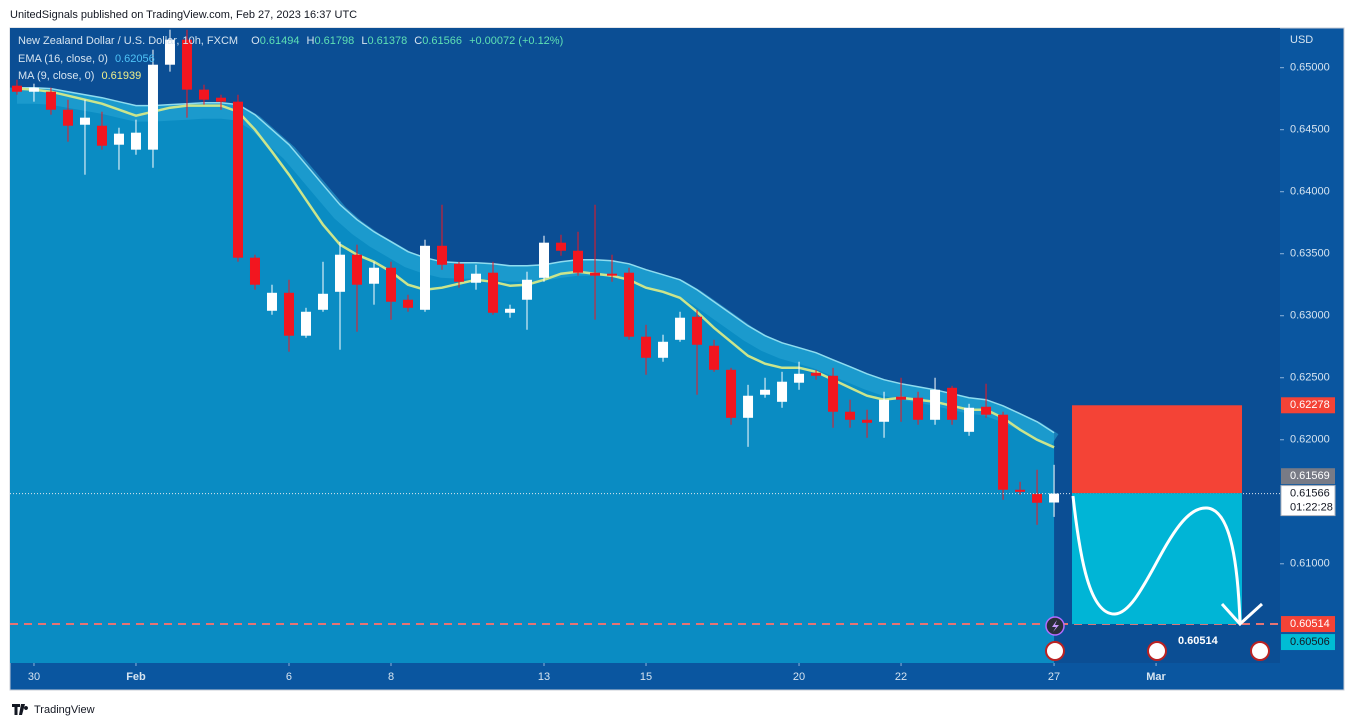 Image resolution: width=1354 pixels, height=727 pixels. What do you see at coordinates (280, 41) in the screenshot?
I see `ohlc-value: 0.61494` at bounding box center [280, 41].